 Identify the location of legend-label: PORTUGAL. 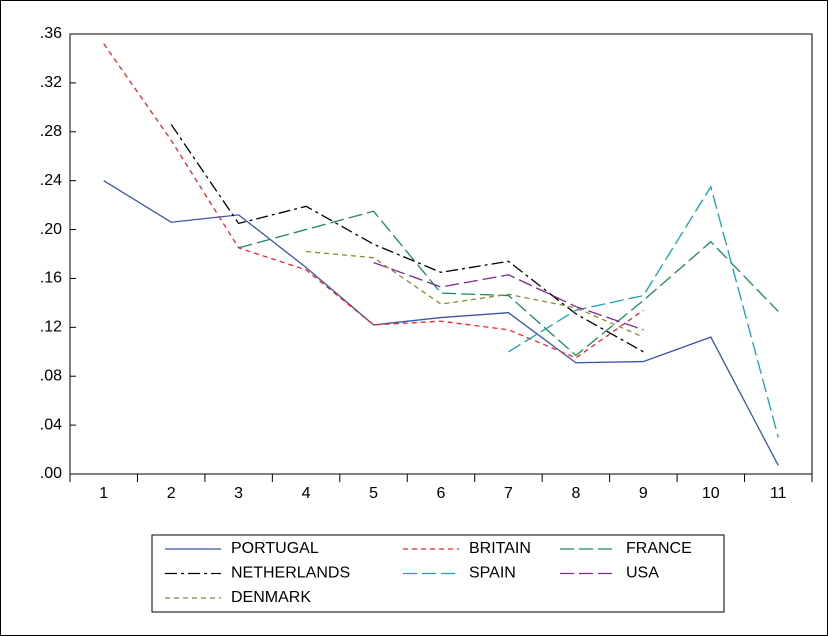
(275, 548).